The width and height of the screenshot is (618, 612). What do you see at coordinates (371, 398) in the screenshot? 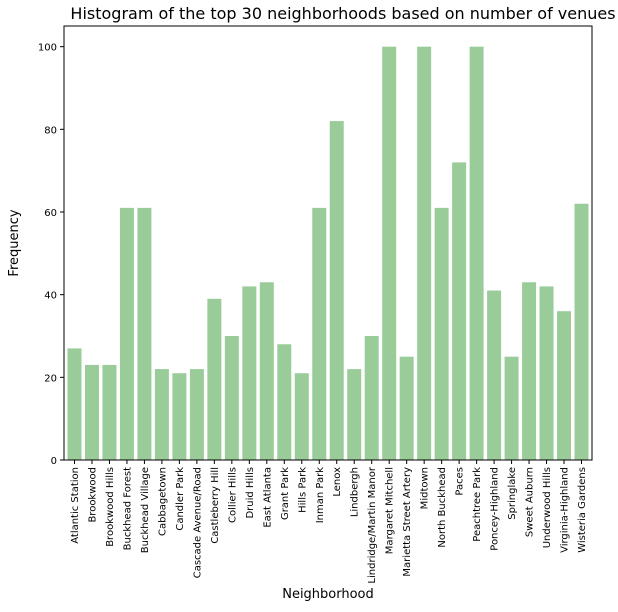
I see `bar-lindridge-martin-manor` at bounding box center [371, 398].